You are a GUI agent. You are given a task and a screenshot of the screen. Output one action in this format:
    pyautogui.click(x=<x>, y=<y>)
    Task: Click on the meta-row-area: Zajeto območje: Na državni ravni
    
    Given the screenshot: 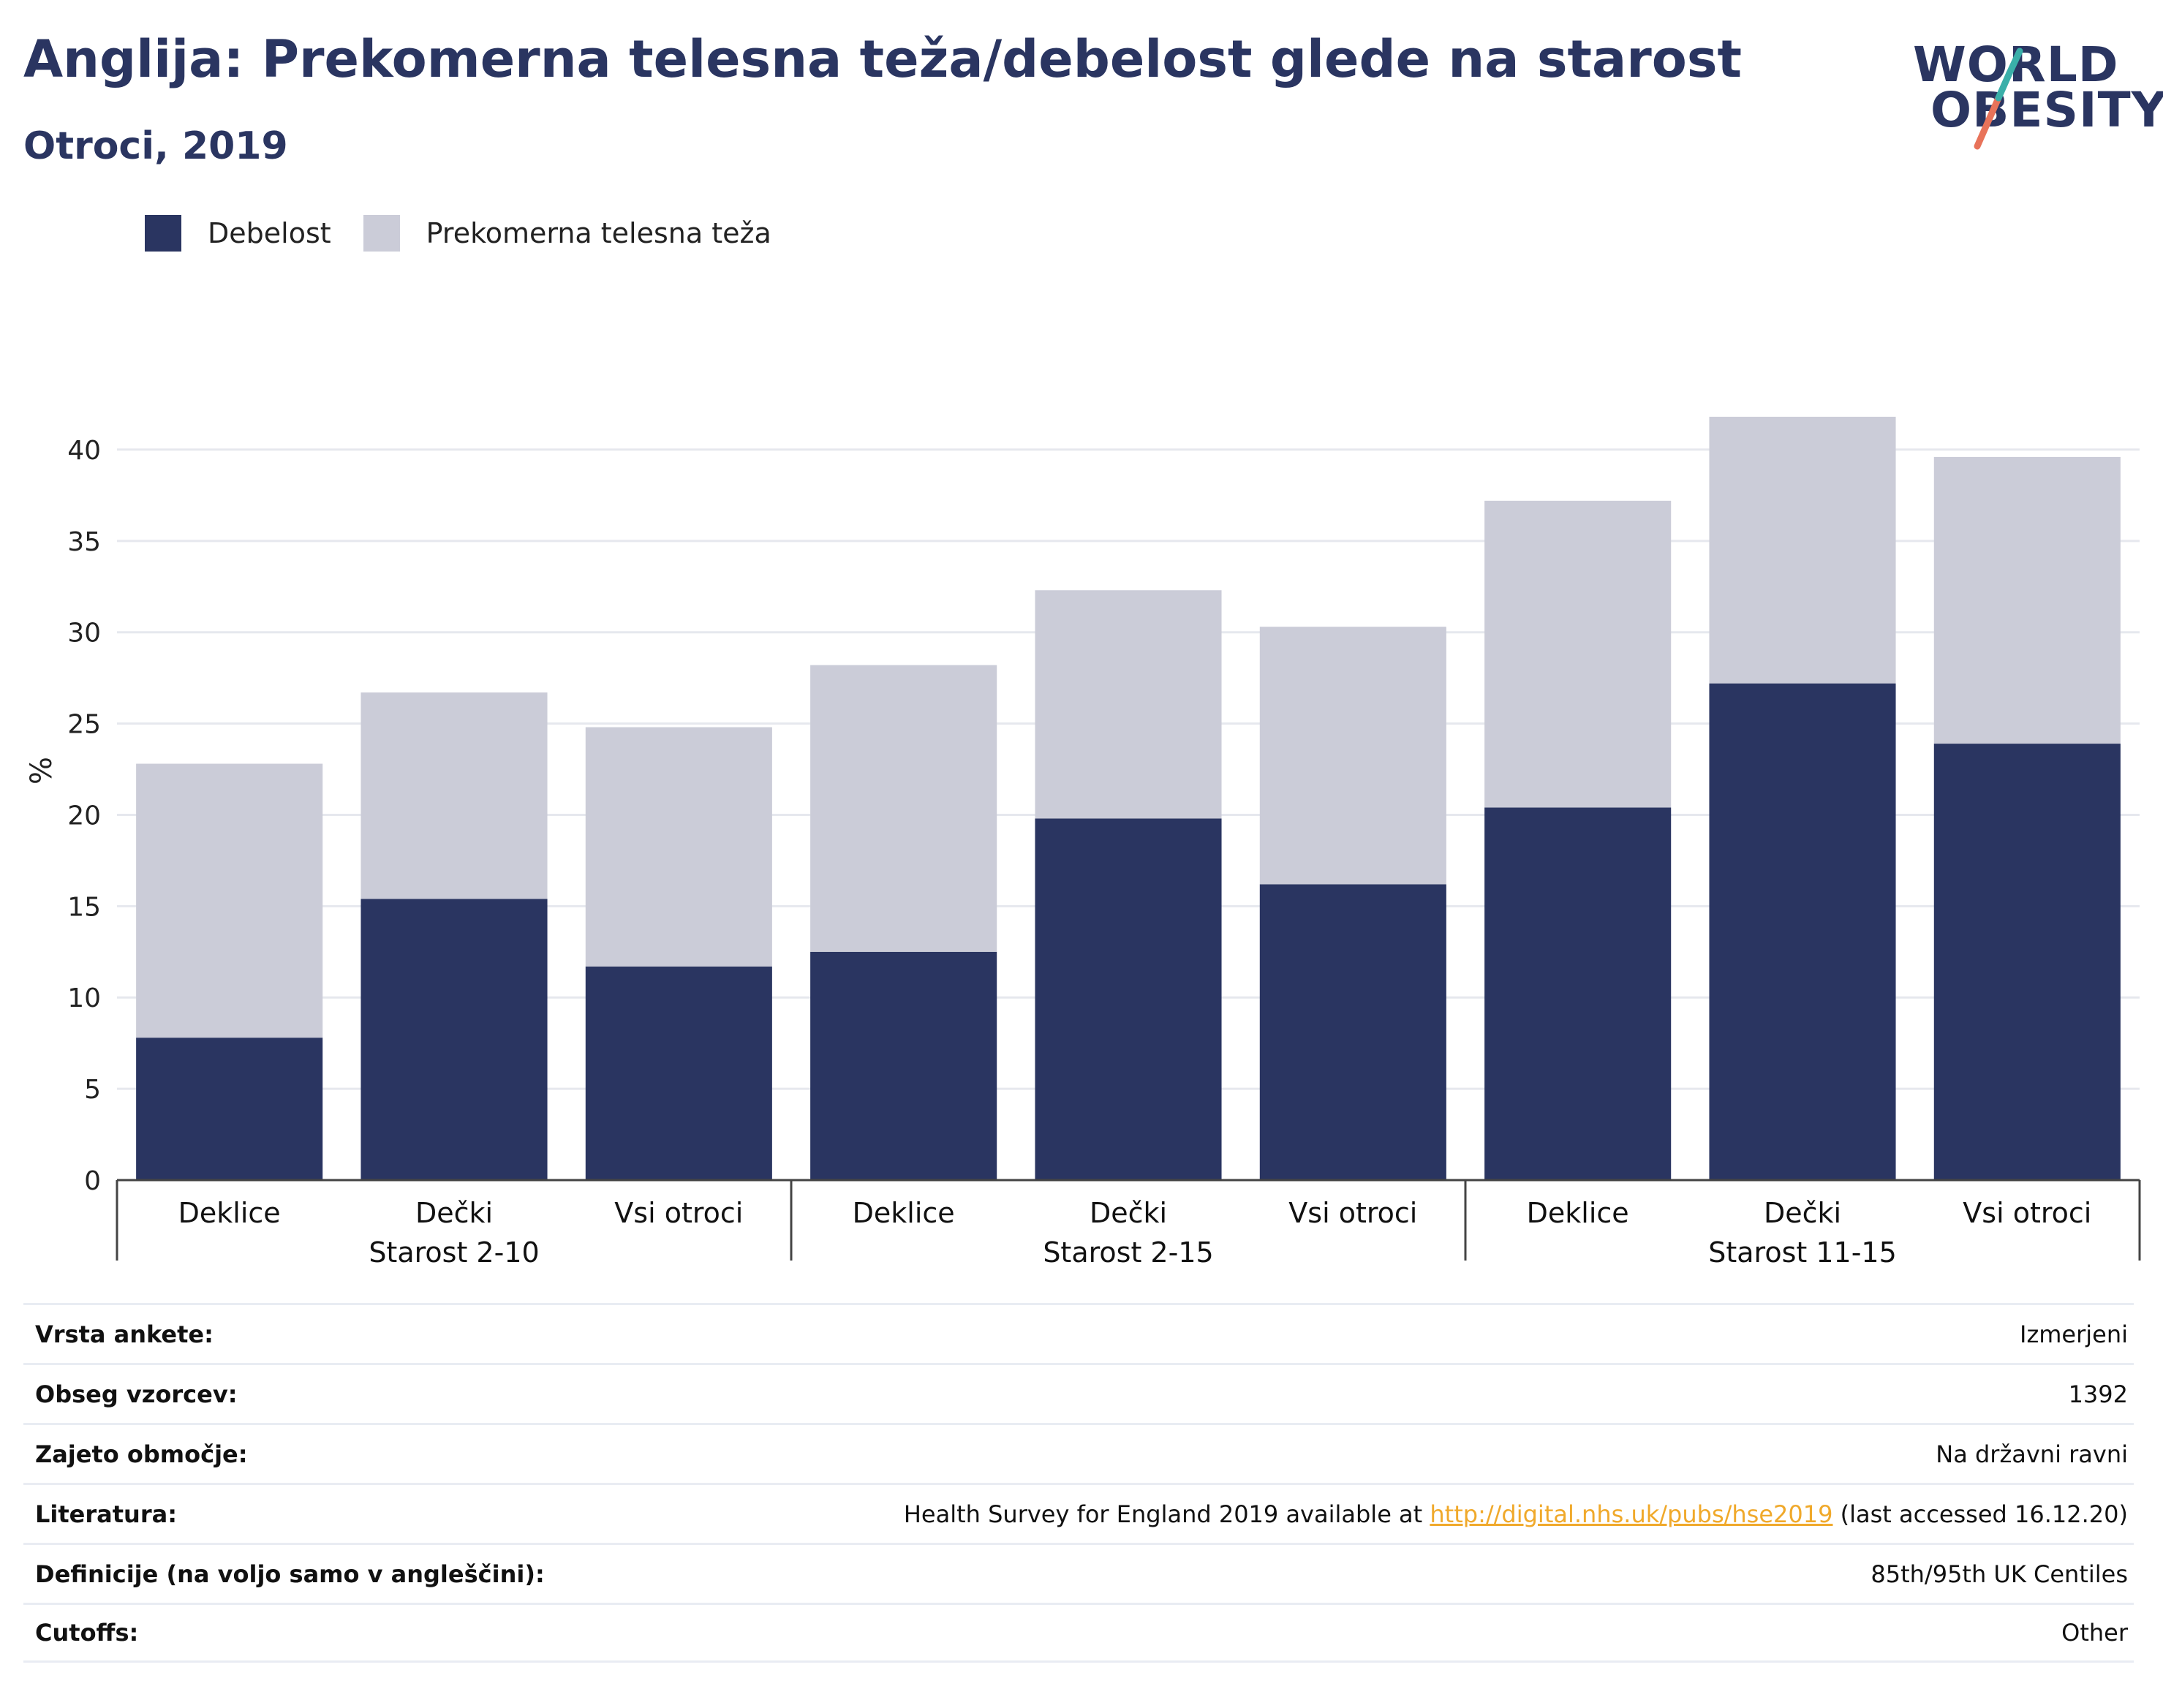 What is the action you would take?
    pyautogui.click(x=1078, y=1453)
    